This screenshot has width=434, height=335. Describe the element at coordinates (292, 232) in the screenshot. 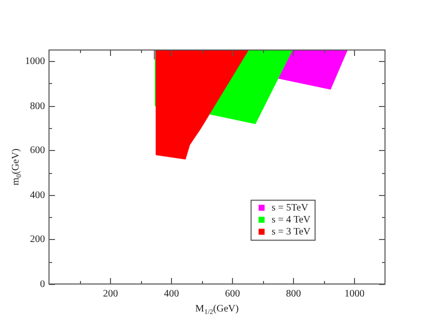

I see `legend-label: s = 3 TeV` at that location.